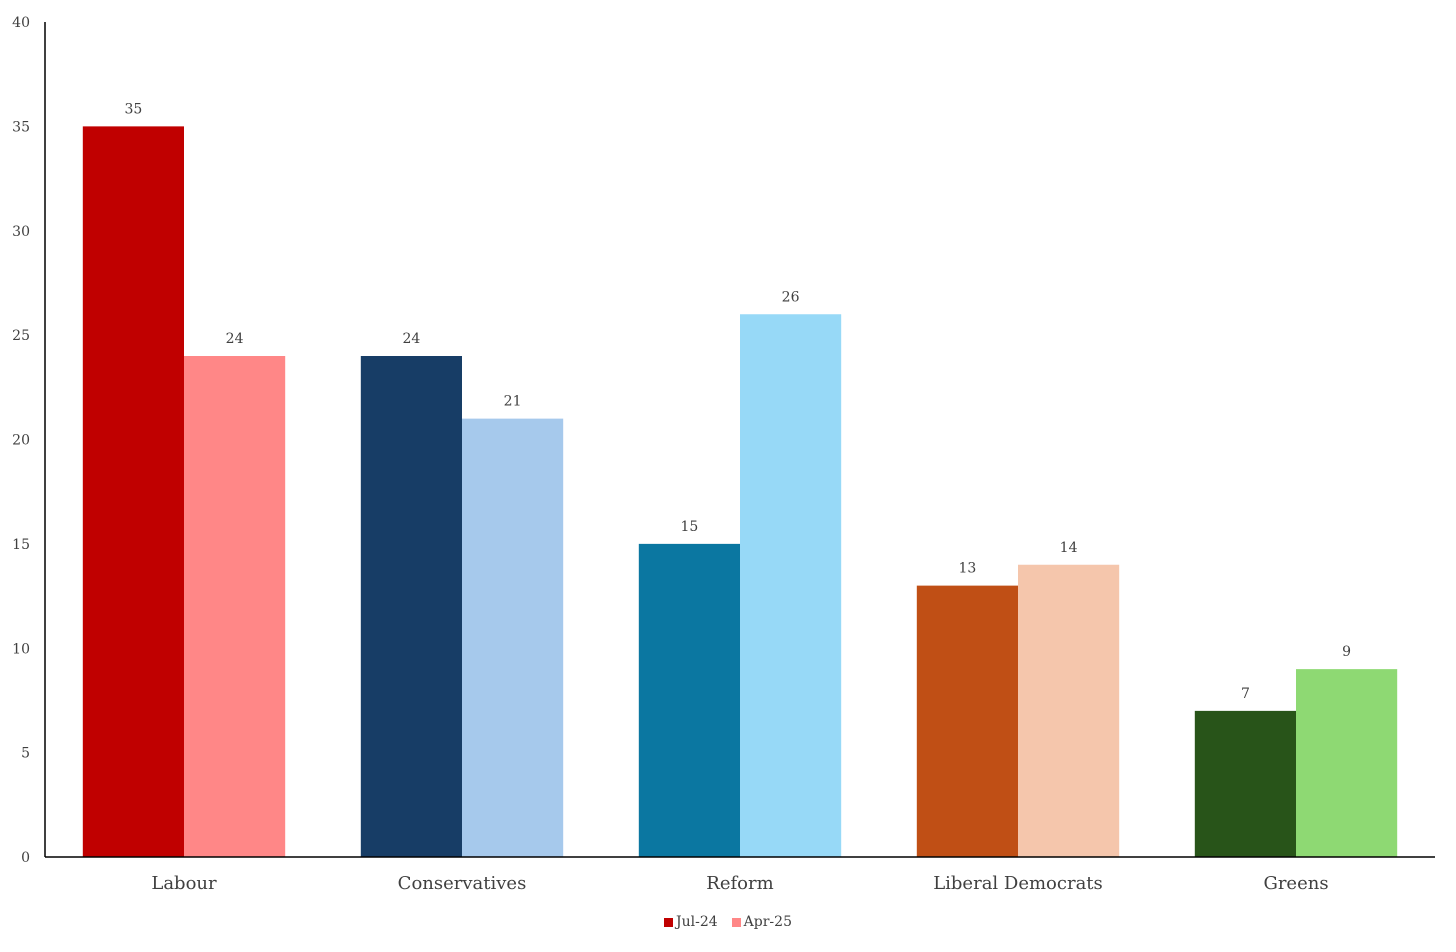  I want to click on category-label: Reform, so click(739, 883).